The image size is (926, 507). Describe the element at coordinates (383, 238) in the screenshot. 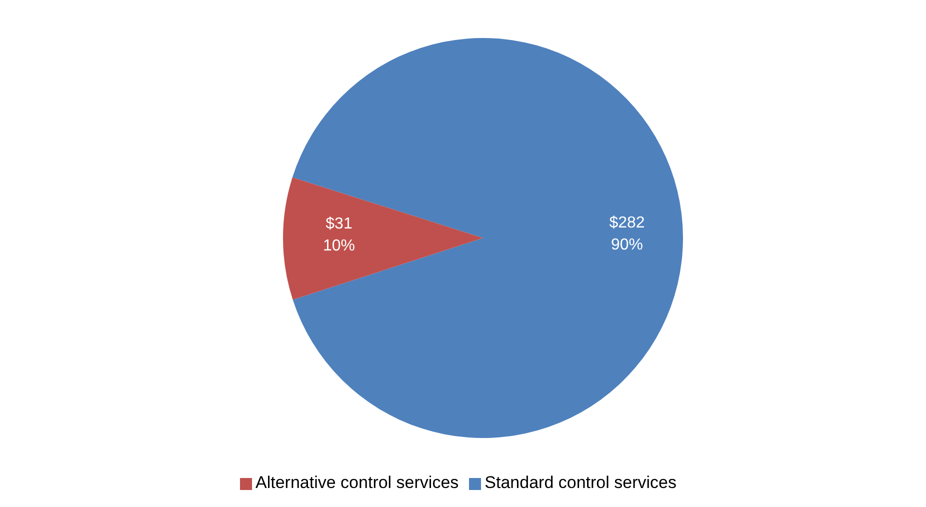

I see `pie-slice` at that location.